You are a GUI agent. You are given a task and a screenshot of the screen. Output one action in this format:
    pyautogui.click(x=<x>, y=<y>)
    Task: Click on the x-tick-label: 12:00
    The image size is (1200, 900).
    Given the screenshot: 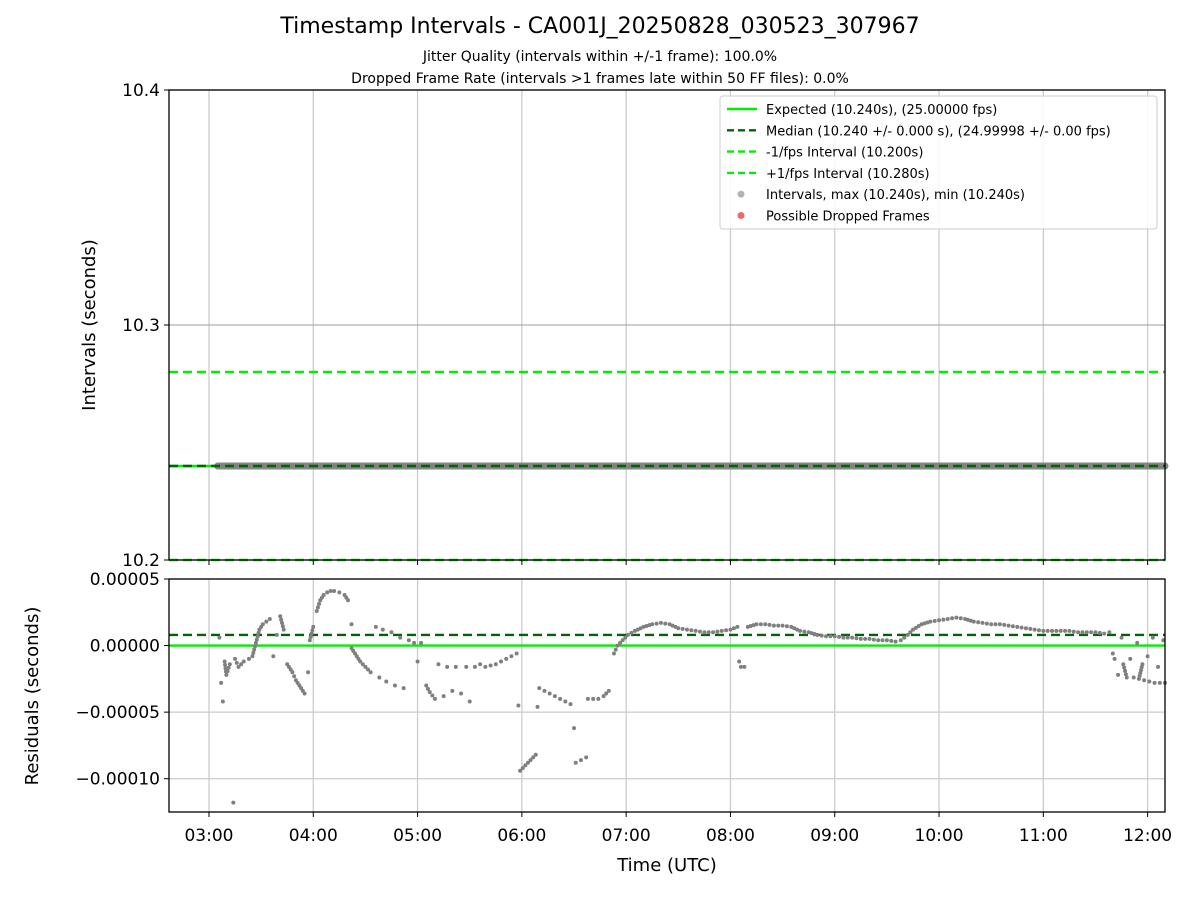 What is the action you would take?
    pyautogui.click(x=1147, y=836)
    